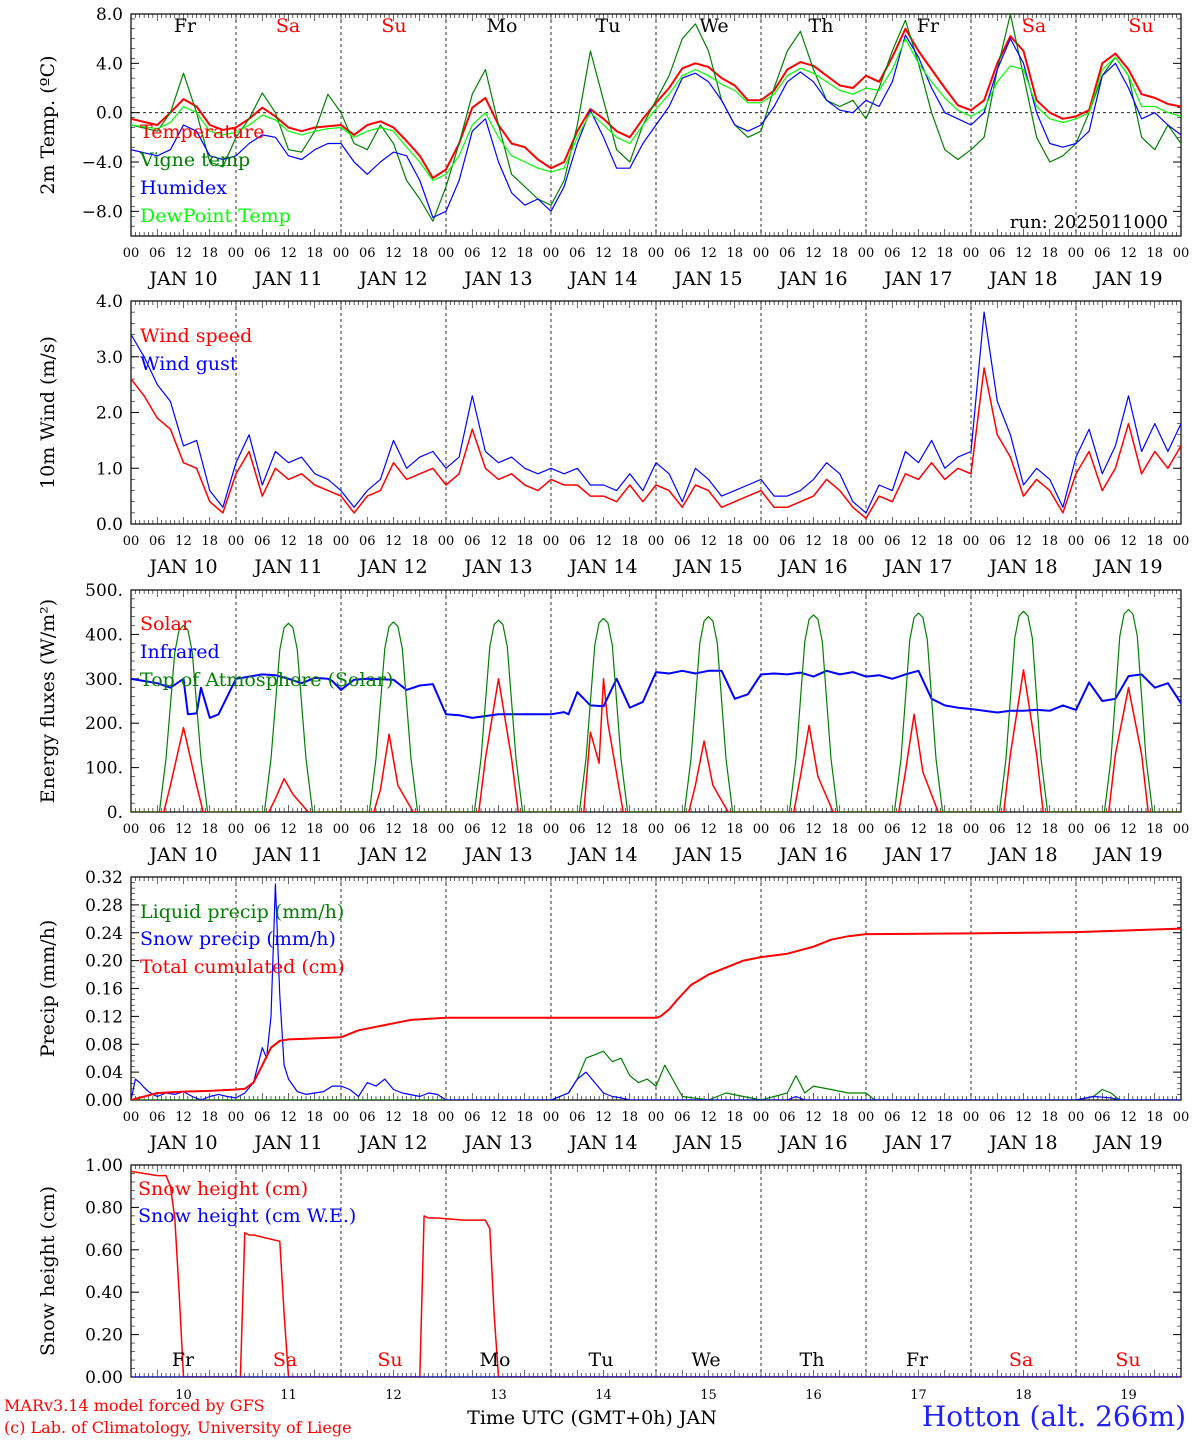 The image size is (1194, 1445). Describe the element at coordinates (104, 724) in the screenshot. I see `y-tick-label: 200.` at that location.